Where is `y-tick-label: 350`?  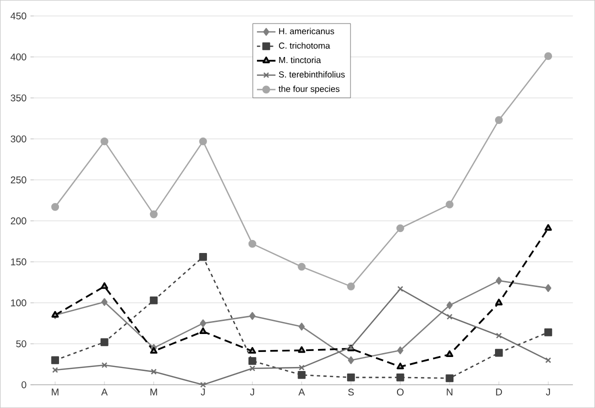 y-tick-label: 350 is located at coordinates (18, 98).